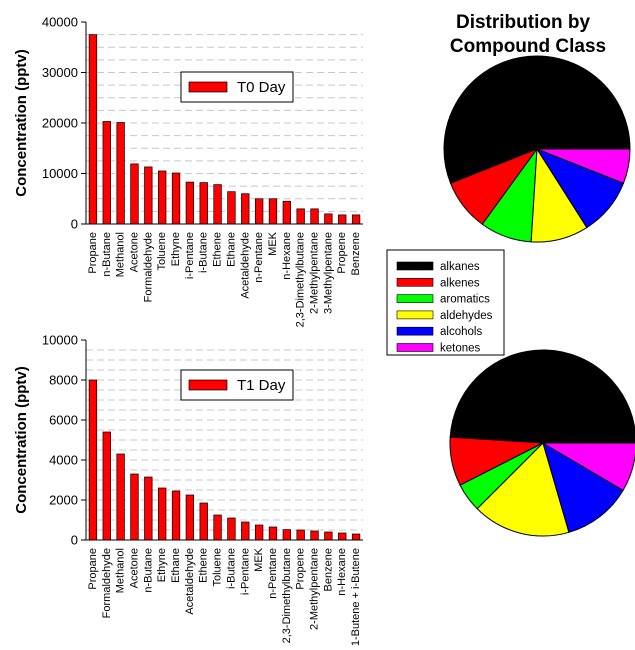 This screenshot has height=650, width=635. Describe the element at coordinates (60, 72) in the screenshot. I see `bar-t0-y-tick-label: 30000` at that location.